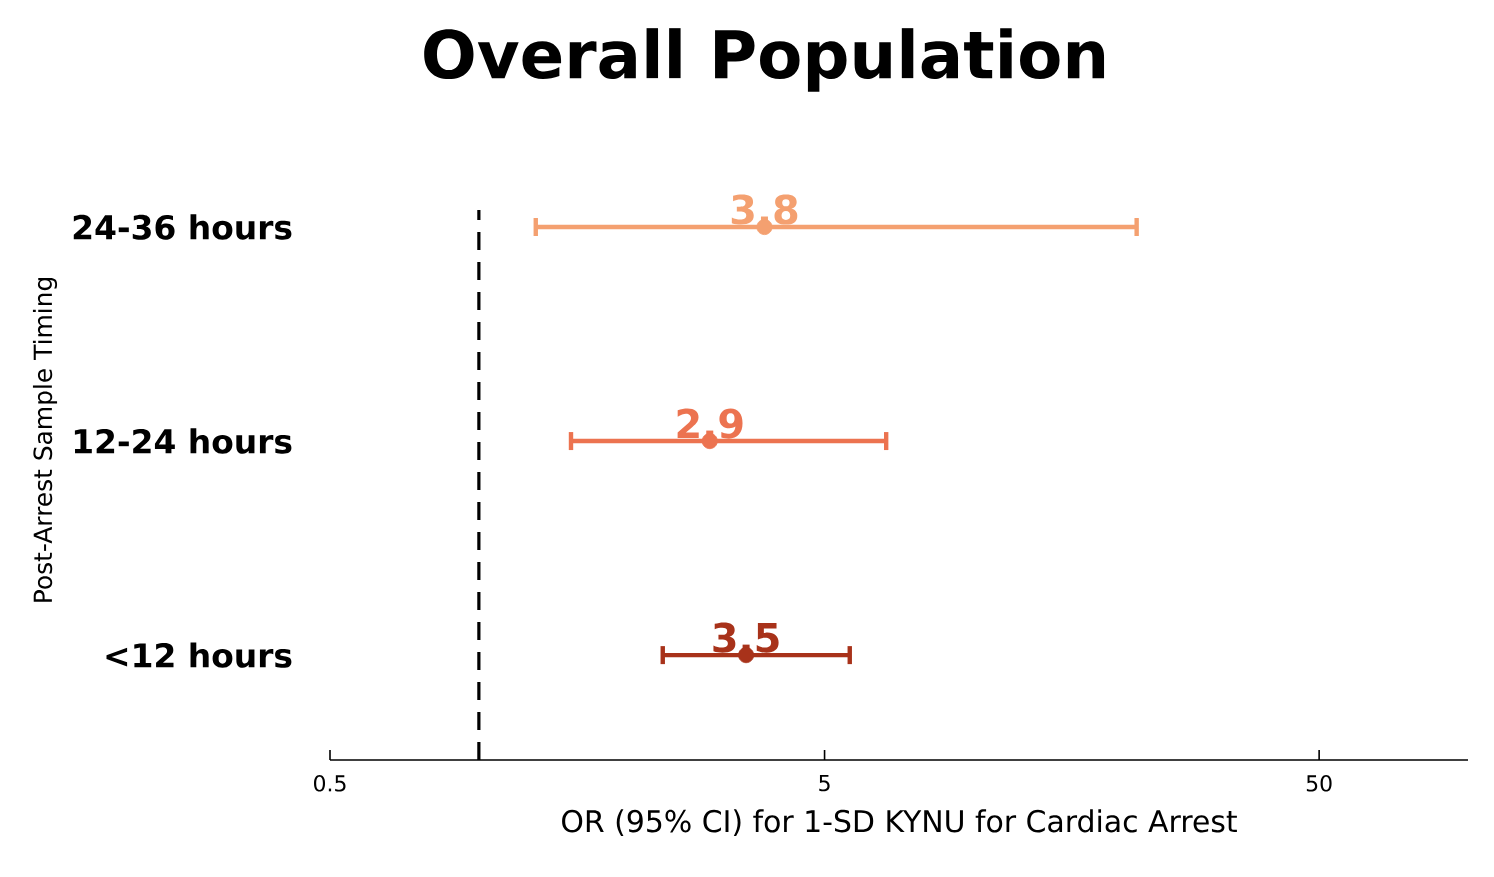 The height and width of the screenshot is (877, 1494). Describe the element at coordinates (899, 822) in the screenshot. I see `x-axis-title: OR (95% CI) for 1-SD KYNU for Cardiac Arrest` at that location.